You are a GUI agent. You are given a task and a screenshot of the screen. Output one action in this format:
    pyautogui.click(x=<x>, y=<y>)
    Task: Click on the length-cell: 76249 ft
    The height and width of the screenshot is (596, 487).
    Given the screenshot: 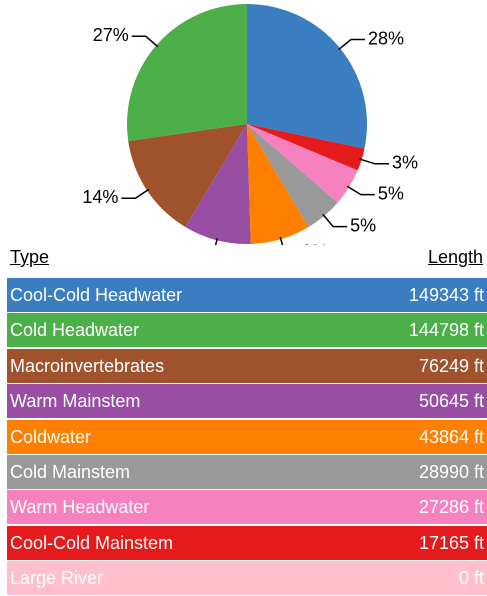 What is the action you would take?
    pyautogui.click(x=451, y=365)
    